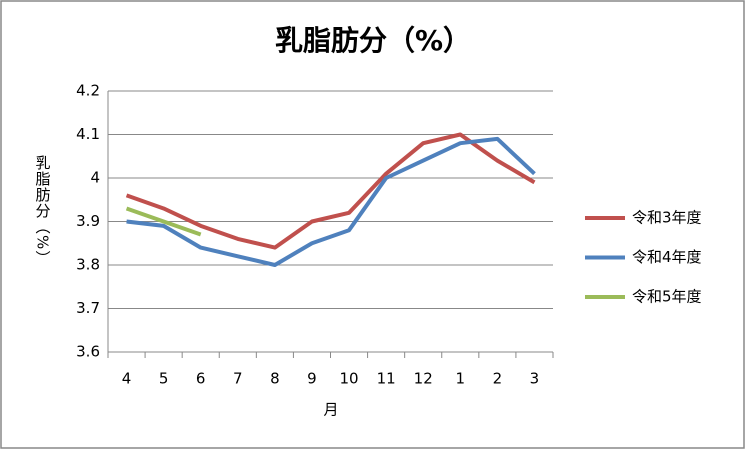 The width and height of the screenshot is (746, 450). Describe the element at coordinates (201, 379) in the screenshot. I see `x-tick-label: 6` at that location.